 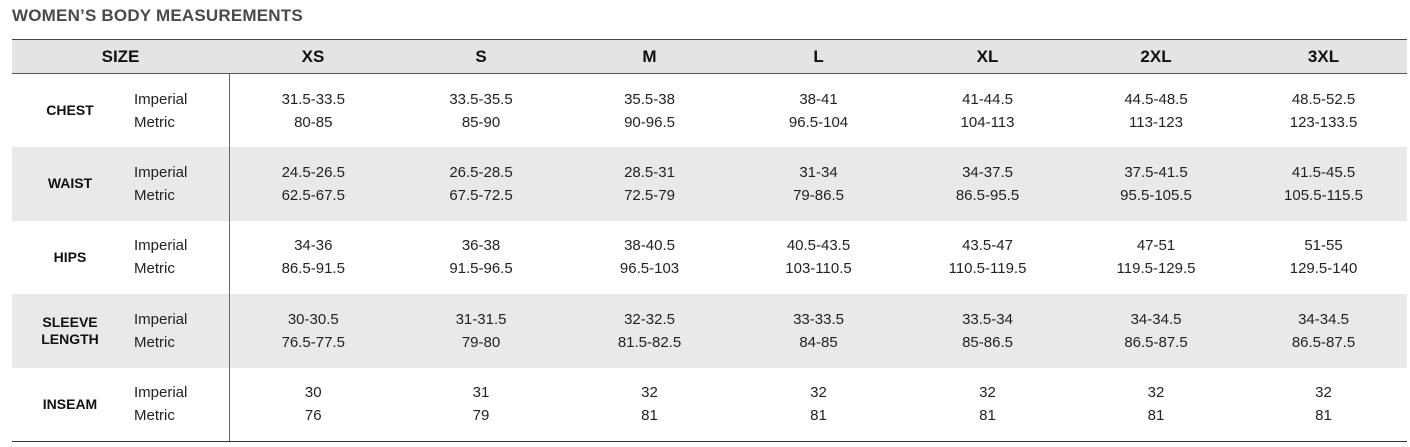 I want to click on hips-2xl-cell: 47-51 119.5-129.5, so click(x=1156, y=258).